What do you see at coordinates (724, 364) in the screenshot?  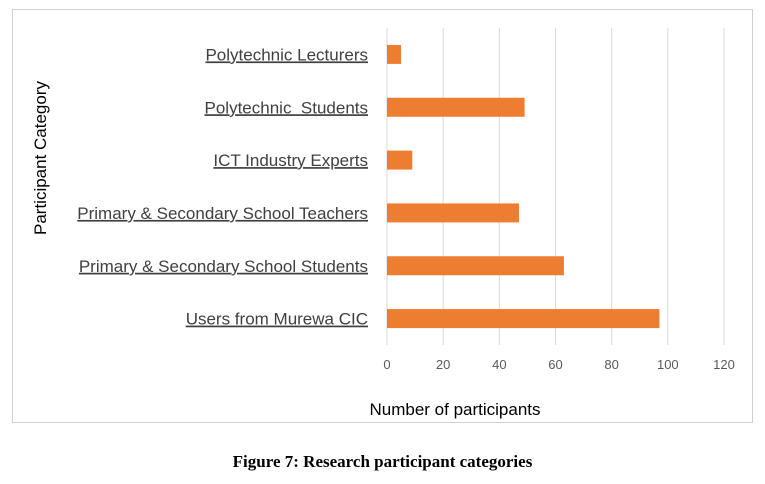 I see `x-tick-label: 120` at bounding box center [724, 364].